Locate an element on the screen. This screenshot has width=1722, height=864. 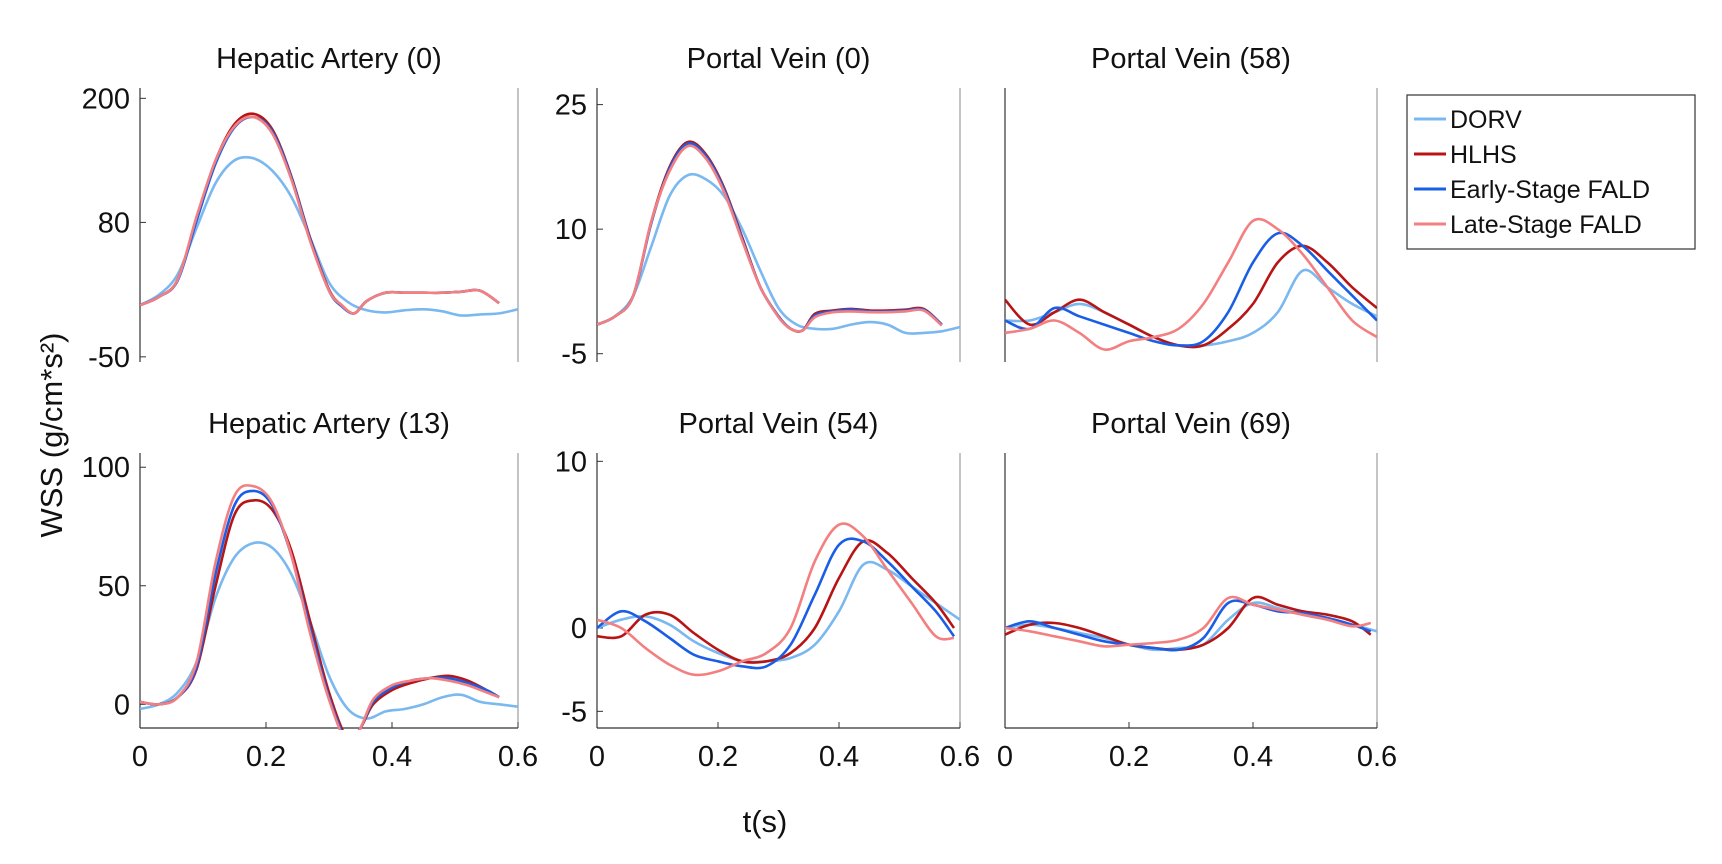
legend-box is located at coordinates (1551, 172).